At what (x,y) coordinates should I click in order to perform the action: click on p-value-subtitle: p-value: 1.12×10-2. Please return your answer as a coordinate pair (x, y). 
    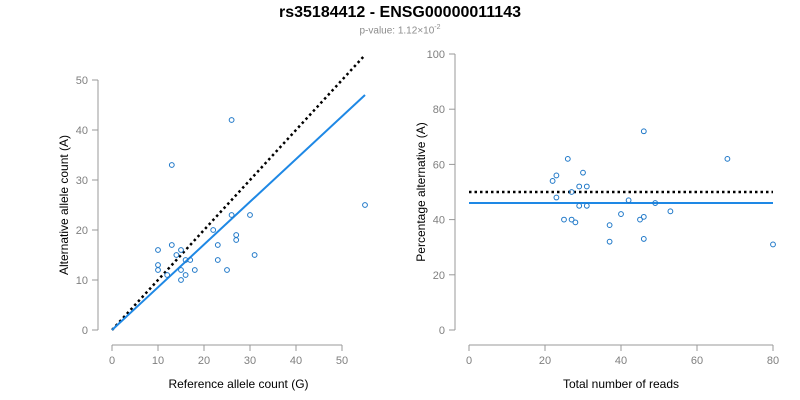
    Looking at the image, I should click on (400, 30).